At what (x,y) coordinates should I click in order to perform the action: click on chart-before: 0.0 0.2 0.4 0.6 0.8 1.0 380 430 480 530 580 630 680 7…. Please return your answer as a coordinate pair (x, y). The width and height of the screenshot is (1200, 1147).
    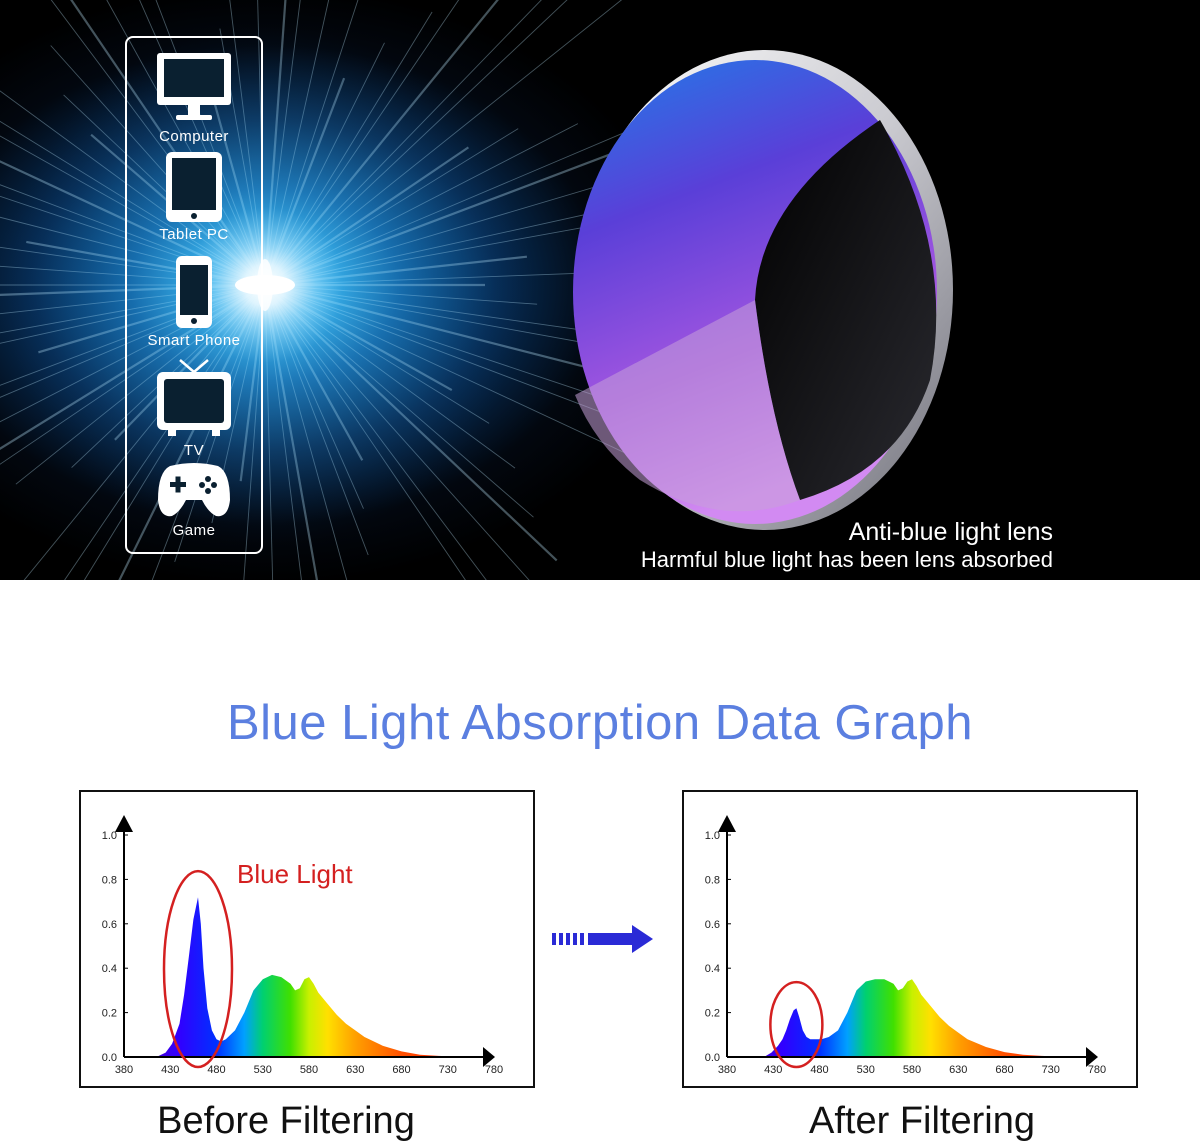
    Looking at the image, I should click on (307, 939).